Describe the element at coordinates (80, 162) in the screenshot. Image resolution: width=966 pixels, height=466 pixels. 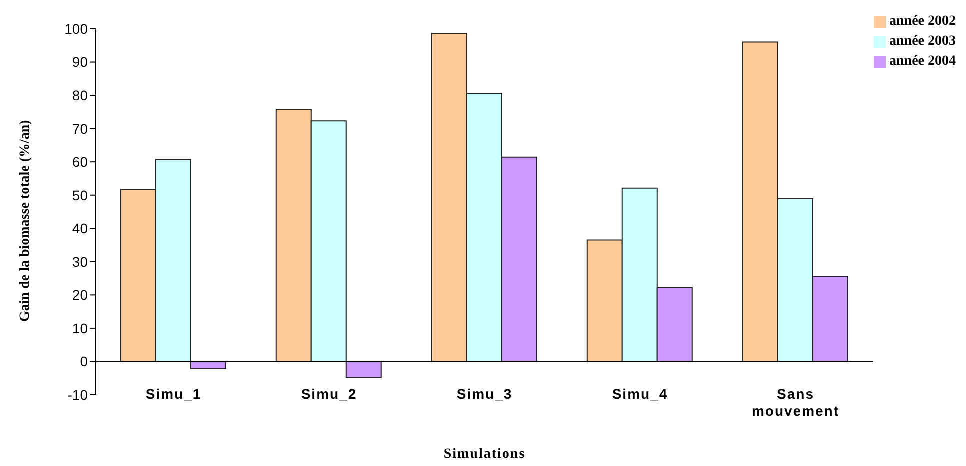
I see `y-tick-label: 60` at that location.